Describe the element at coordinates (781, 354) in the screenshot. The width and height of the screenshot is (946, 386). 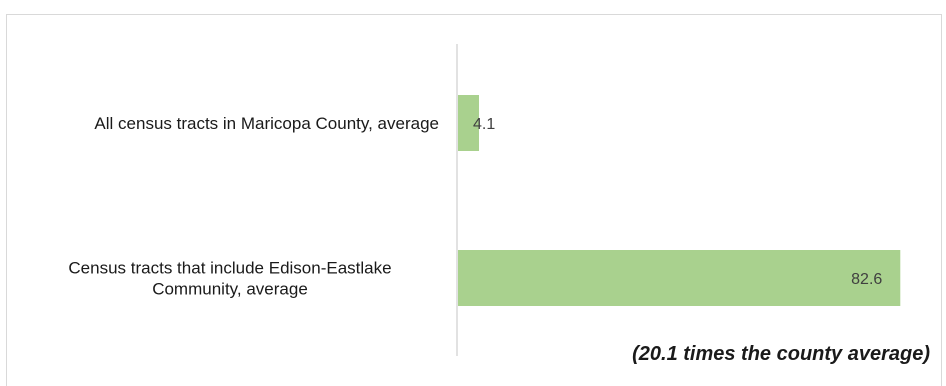
I see `chart-annotation: (20.1 times the county average)` at that location.